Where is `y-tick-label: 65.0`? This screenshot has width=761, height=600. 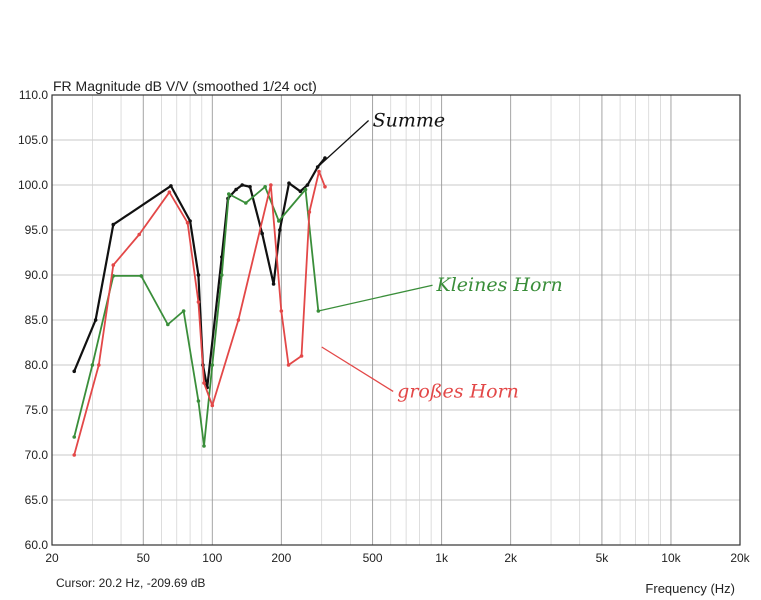 y-tick-label: 65.0 is located at coordinates (37, 500).